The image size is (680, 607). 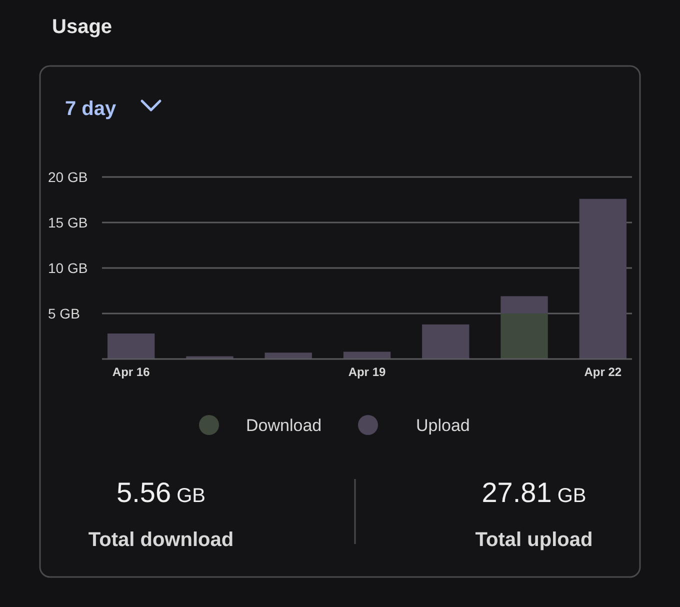 I want to click on legend-label: Download, so click(x=284, y=425).